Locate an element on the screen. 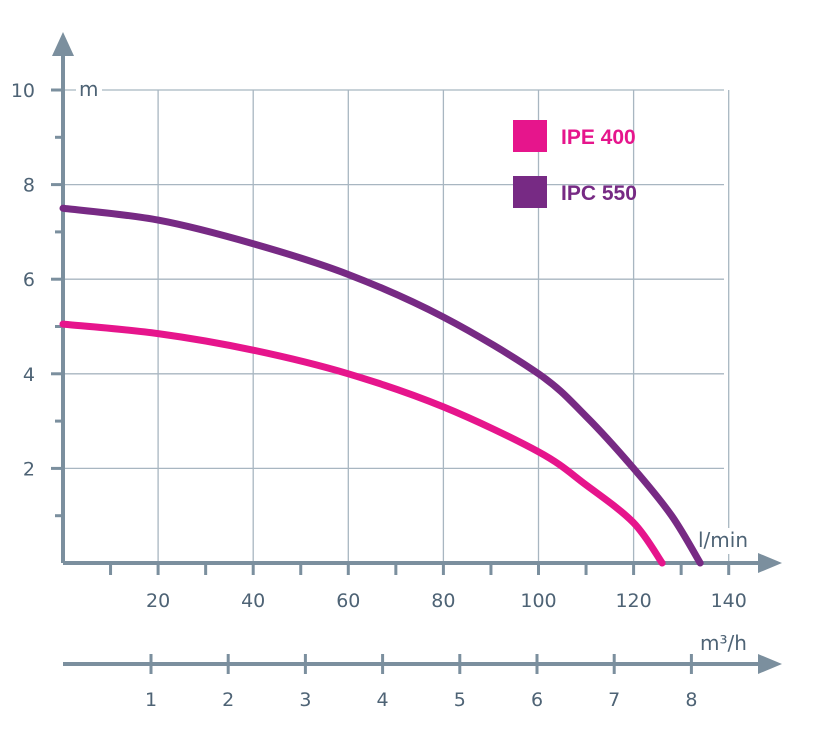 The image size is (816, 732). y-tick-label: 8 is located at coordinates (29, 186).